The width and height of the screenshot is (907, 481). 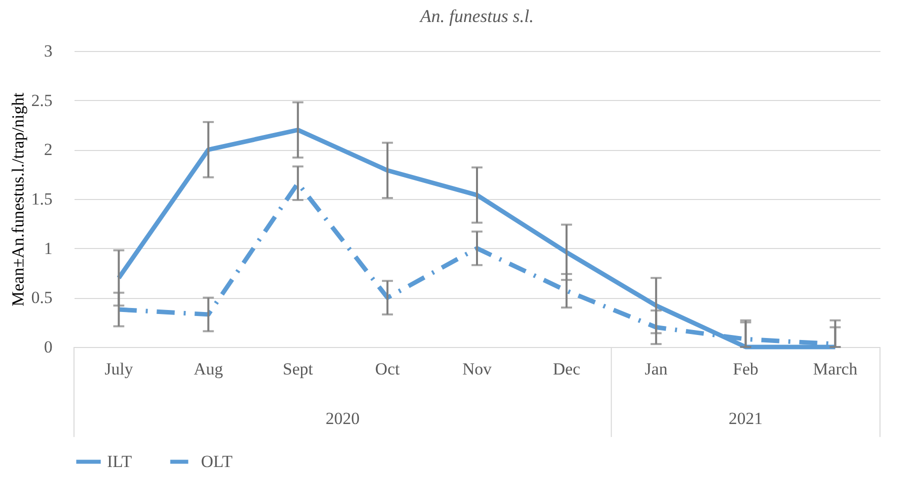 I want to click on x-tick-label: July, so click(x=119, y=369).